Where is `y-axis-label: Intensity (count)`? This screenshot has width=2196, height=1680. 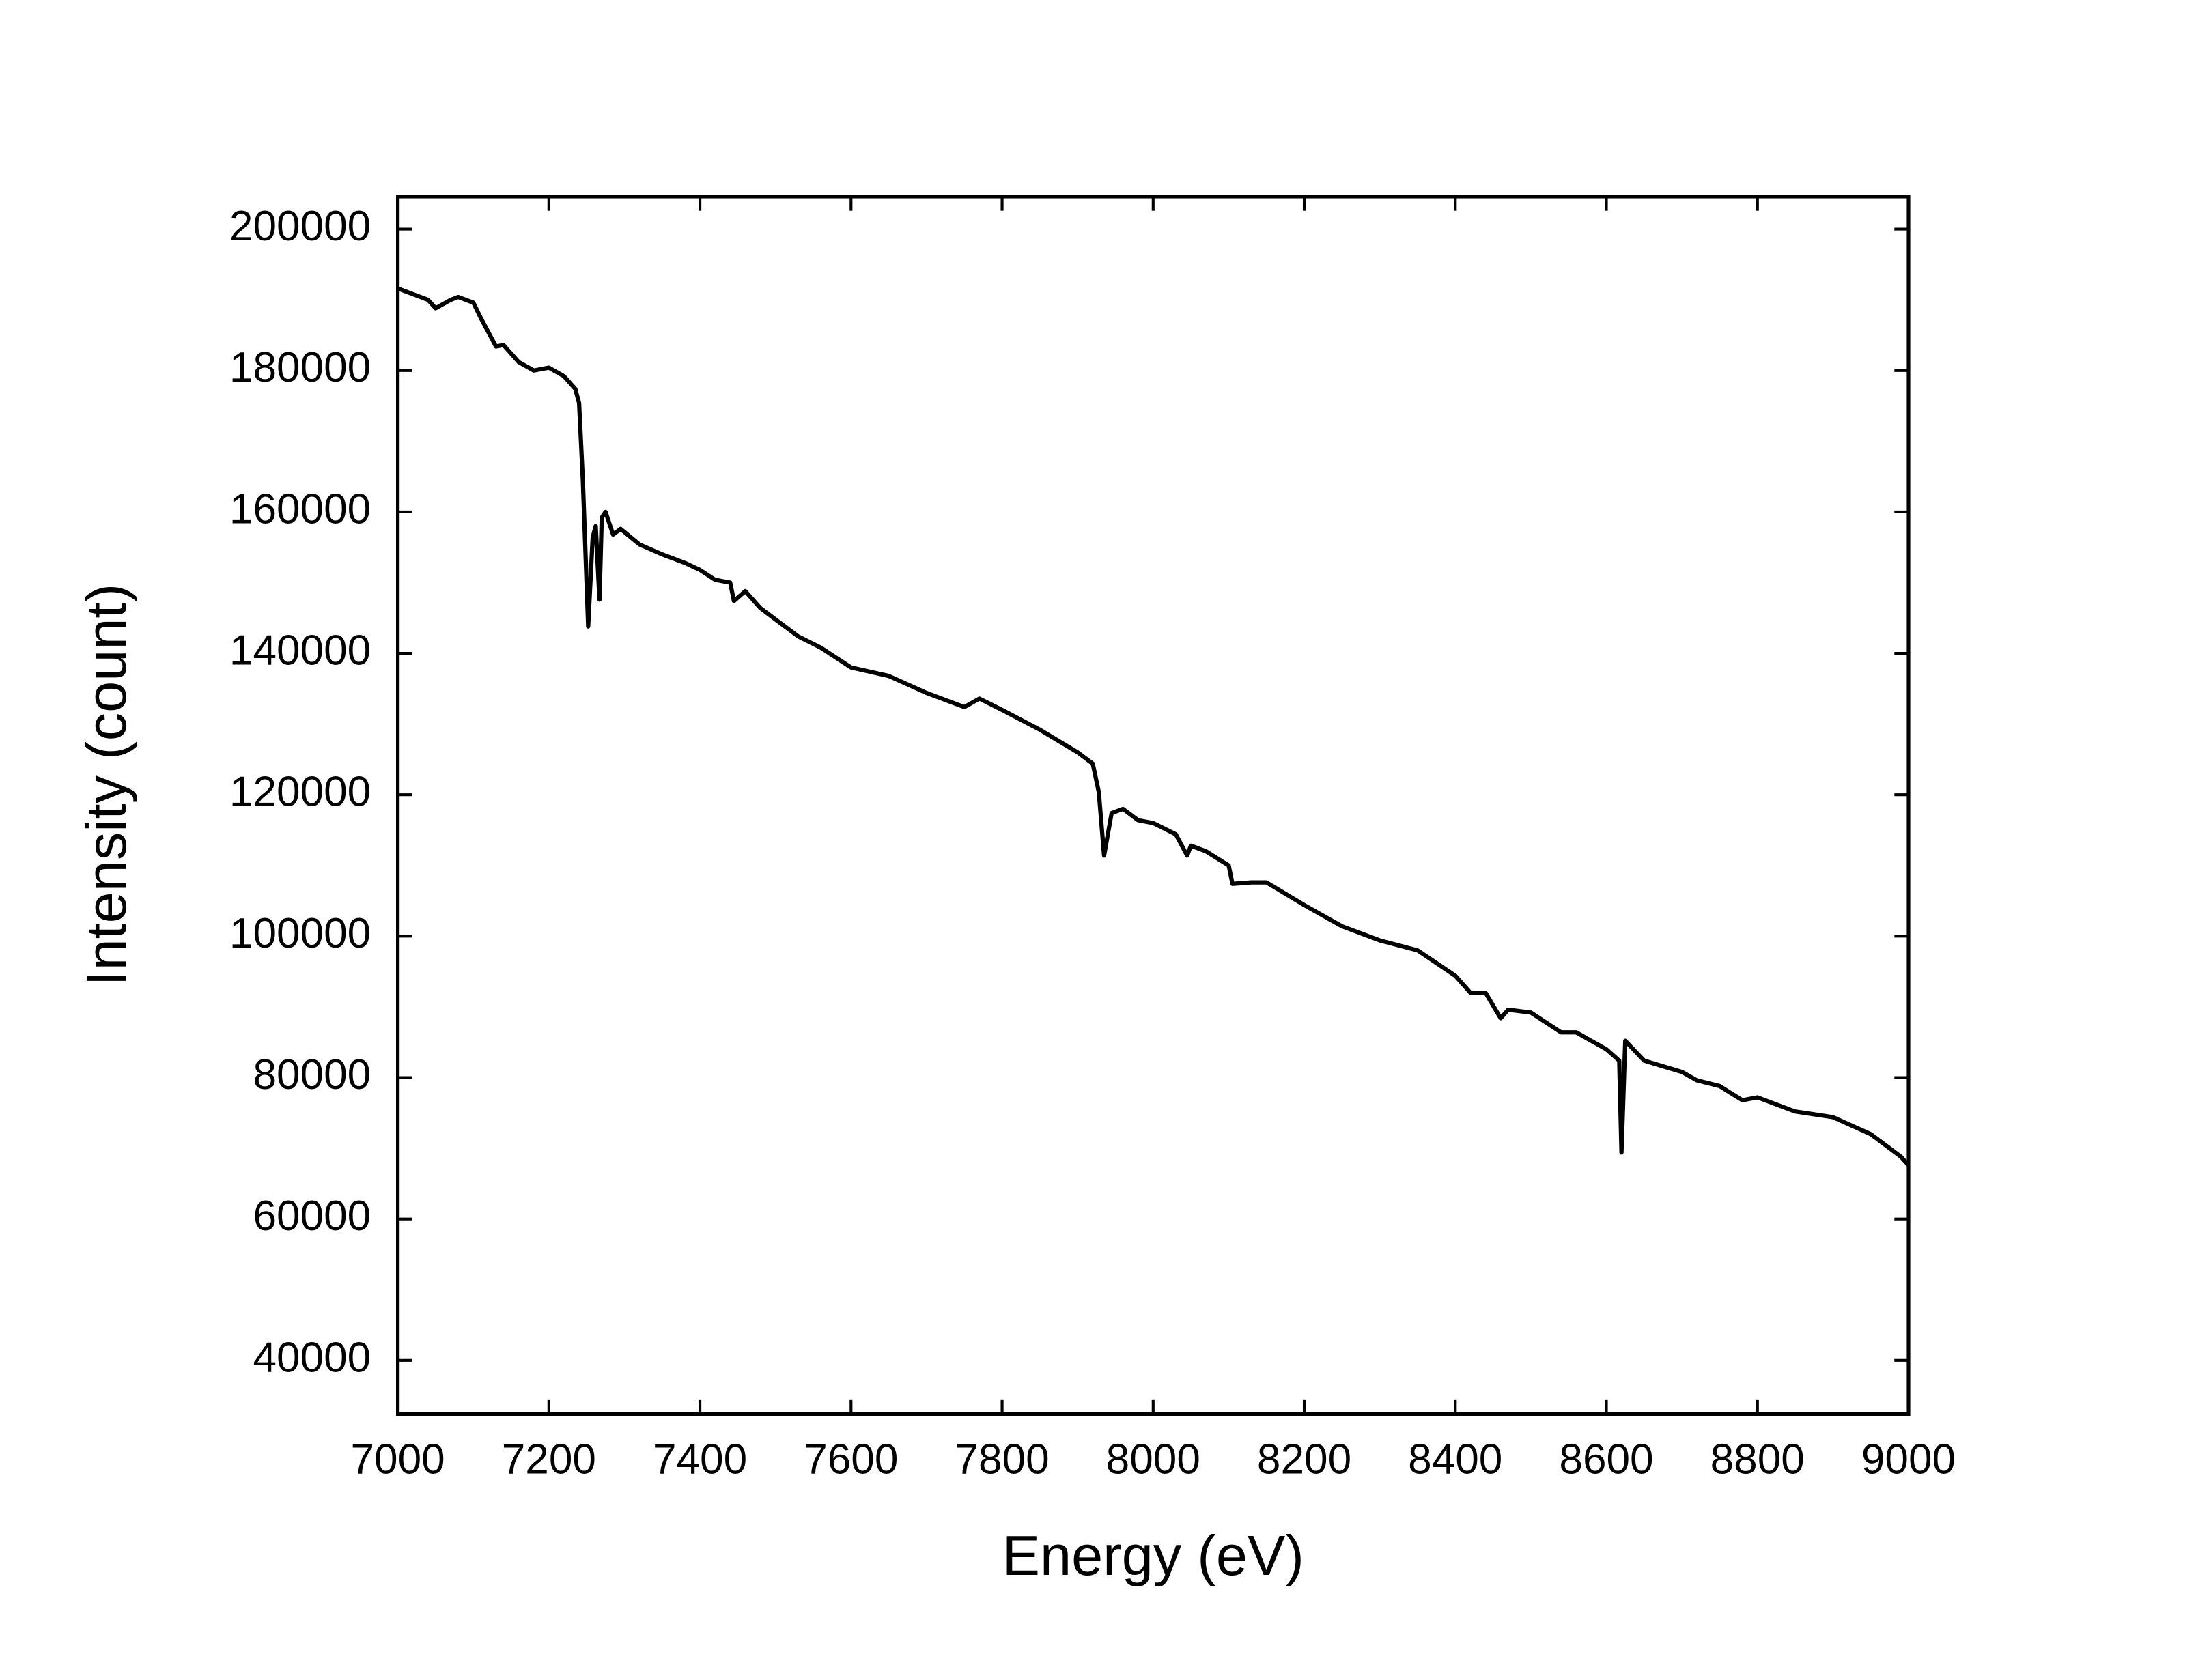 y-axis-label: Intensity (count) is located at coordinates (106, 785).